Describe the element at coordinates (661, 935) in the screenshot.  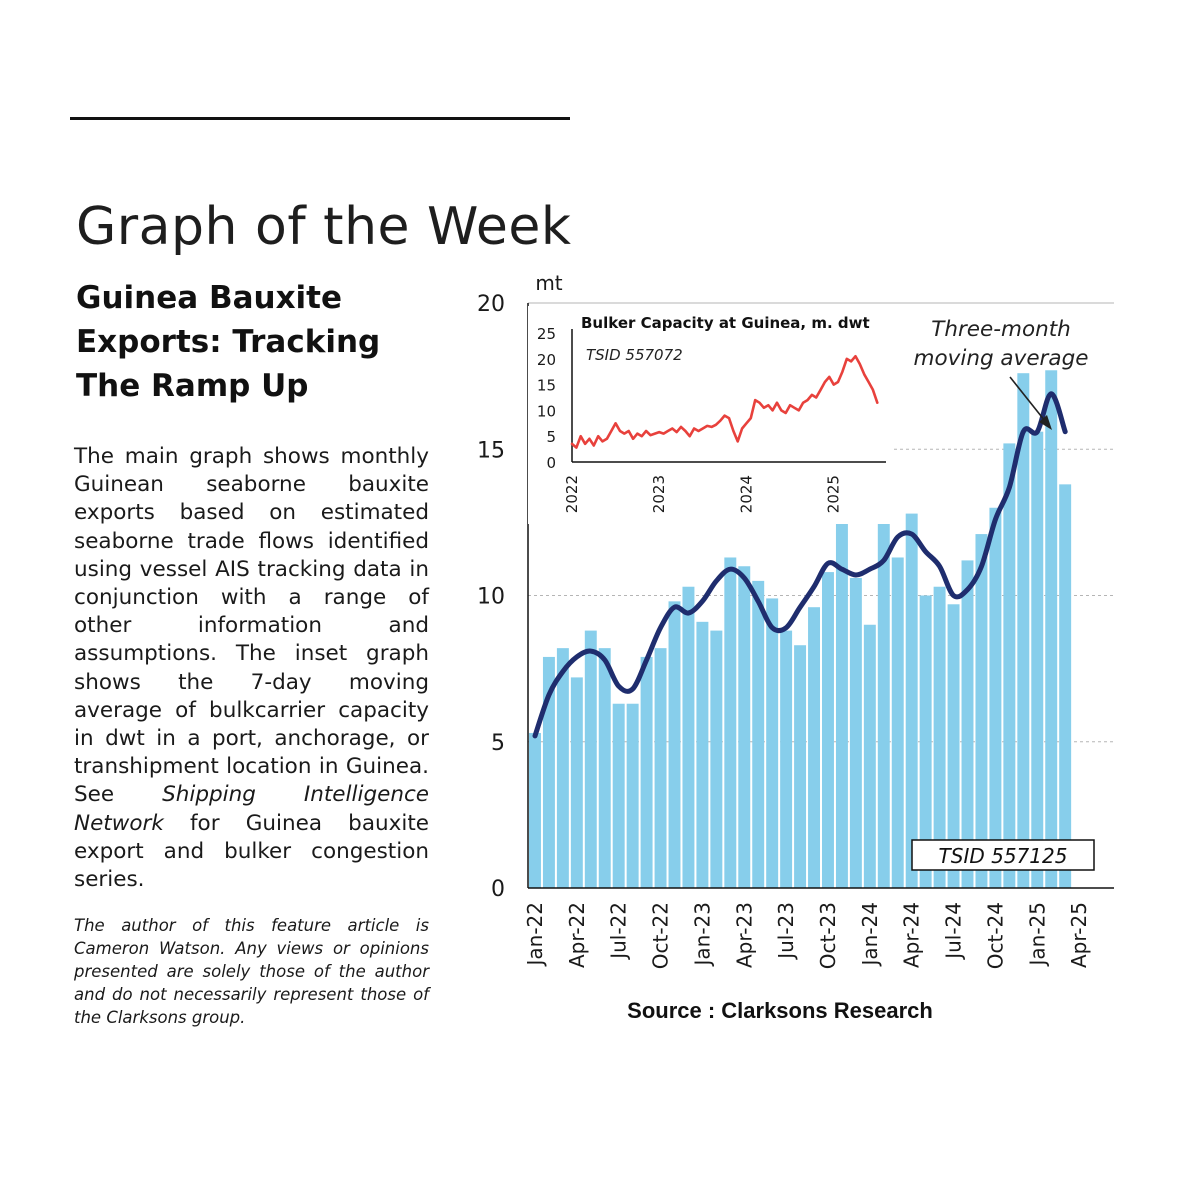
I see `main-x-tick-Oct-22: Oct-22` at that location.